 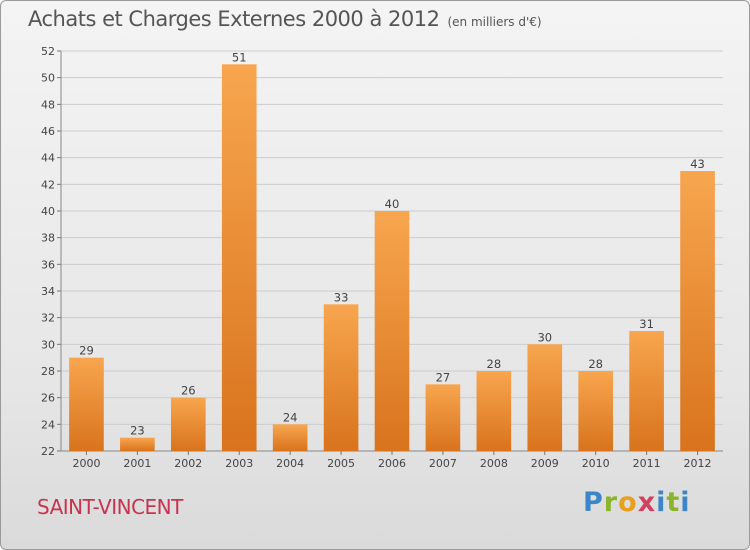 I want to click on bar-value-label: 43, so click(x=697, y=164).